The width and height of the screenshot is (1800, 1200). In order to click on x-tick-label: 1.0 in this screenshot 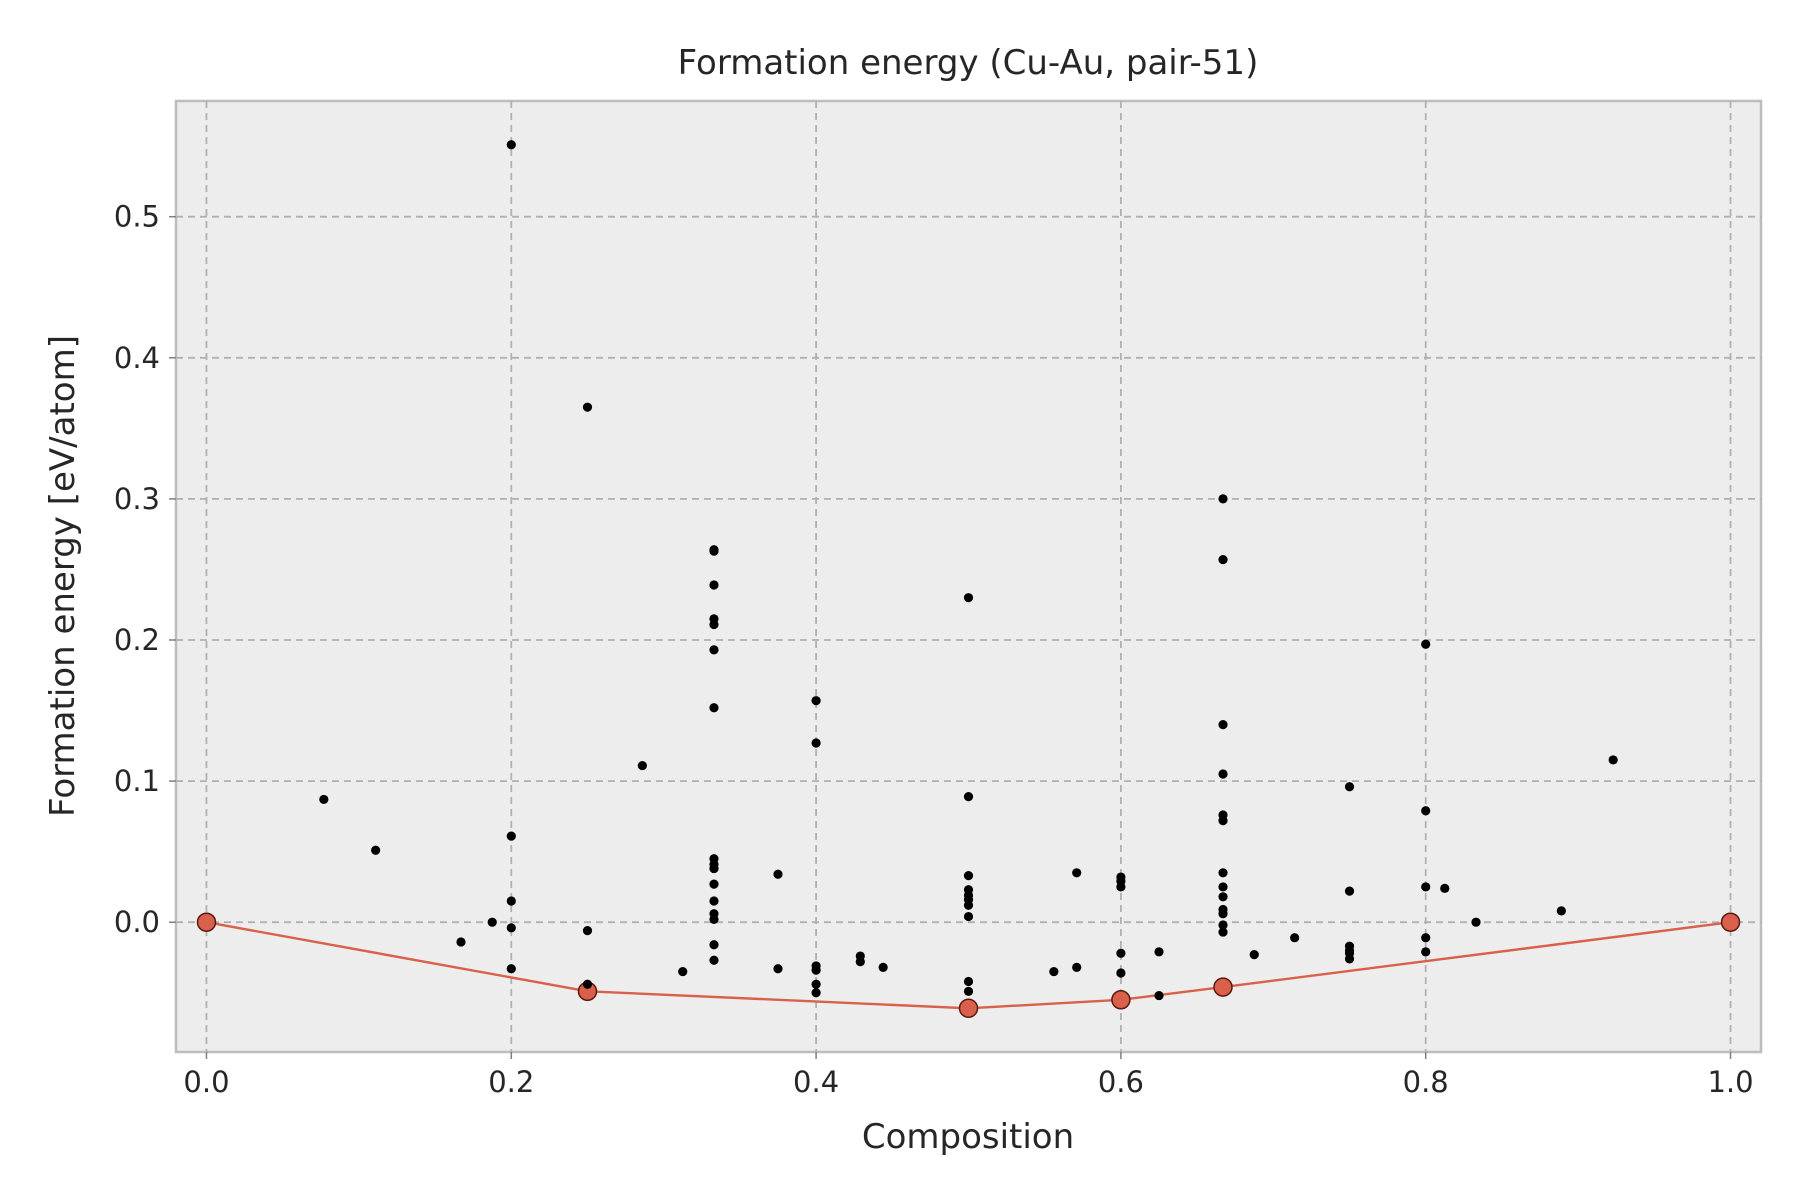, I will do `click(1730, 1082)`.